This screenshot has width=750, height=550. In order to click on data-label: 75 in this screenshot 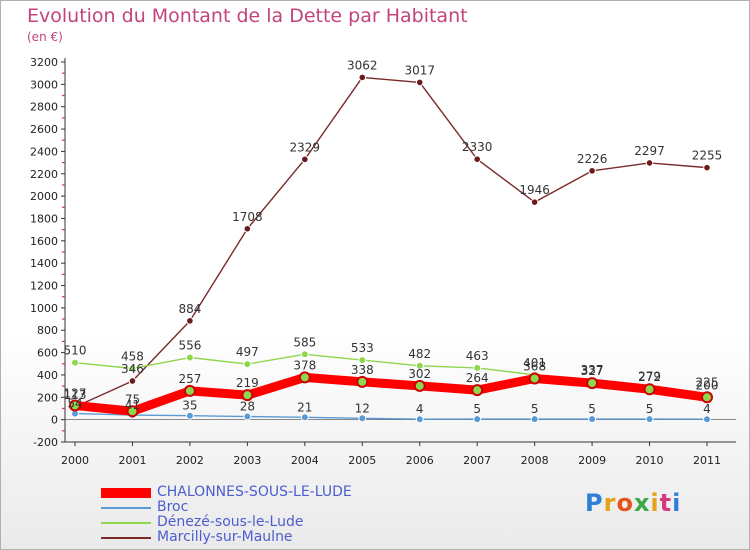, I will do `click(132, 399)`.